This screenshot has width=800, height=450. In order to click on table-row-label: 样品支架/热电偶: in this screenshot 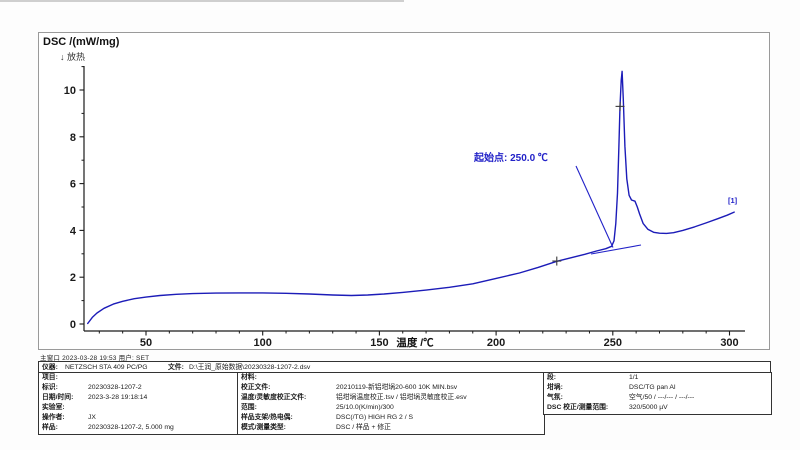, I will do `click(267, 417)`.